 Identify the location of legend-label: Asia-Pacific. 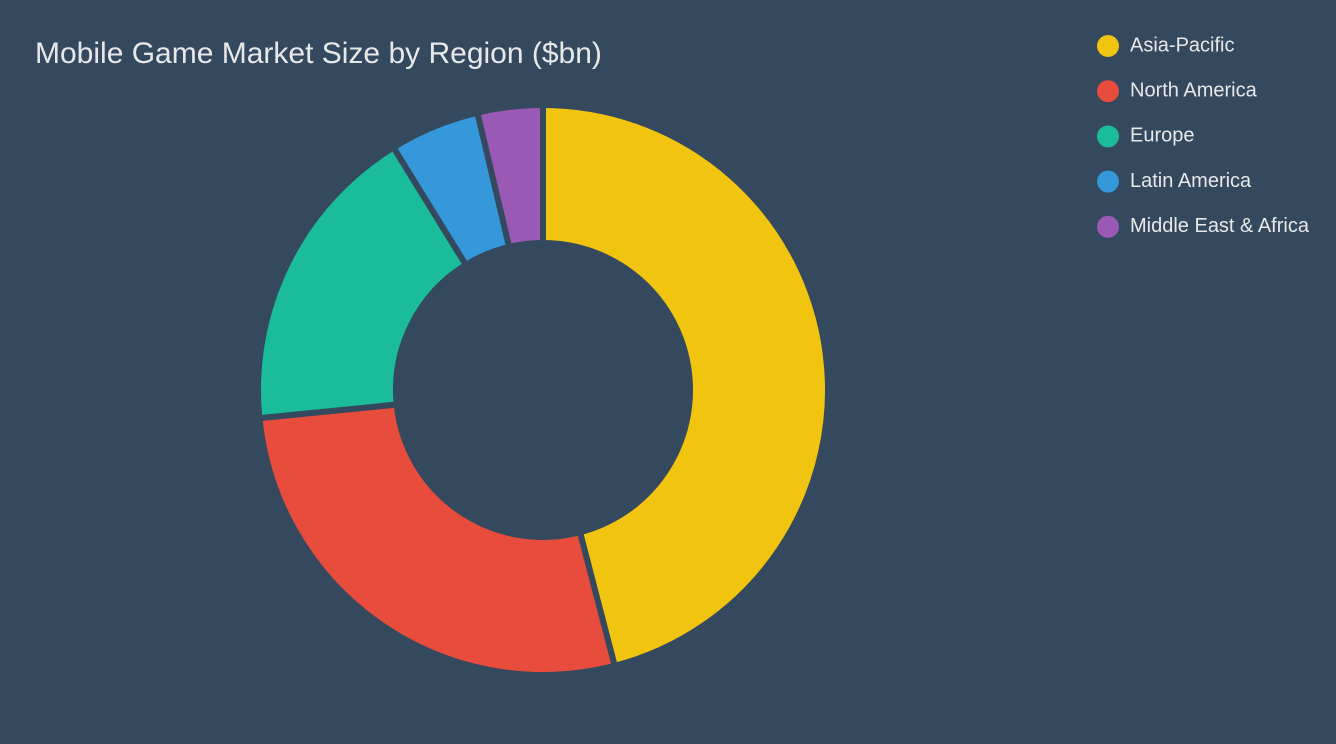
(1182, 45).